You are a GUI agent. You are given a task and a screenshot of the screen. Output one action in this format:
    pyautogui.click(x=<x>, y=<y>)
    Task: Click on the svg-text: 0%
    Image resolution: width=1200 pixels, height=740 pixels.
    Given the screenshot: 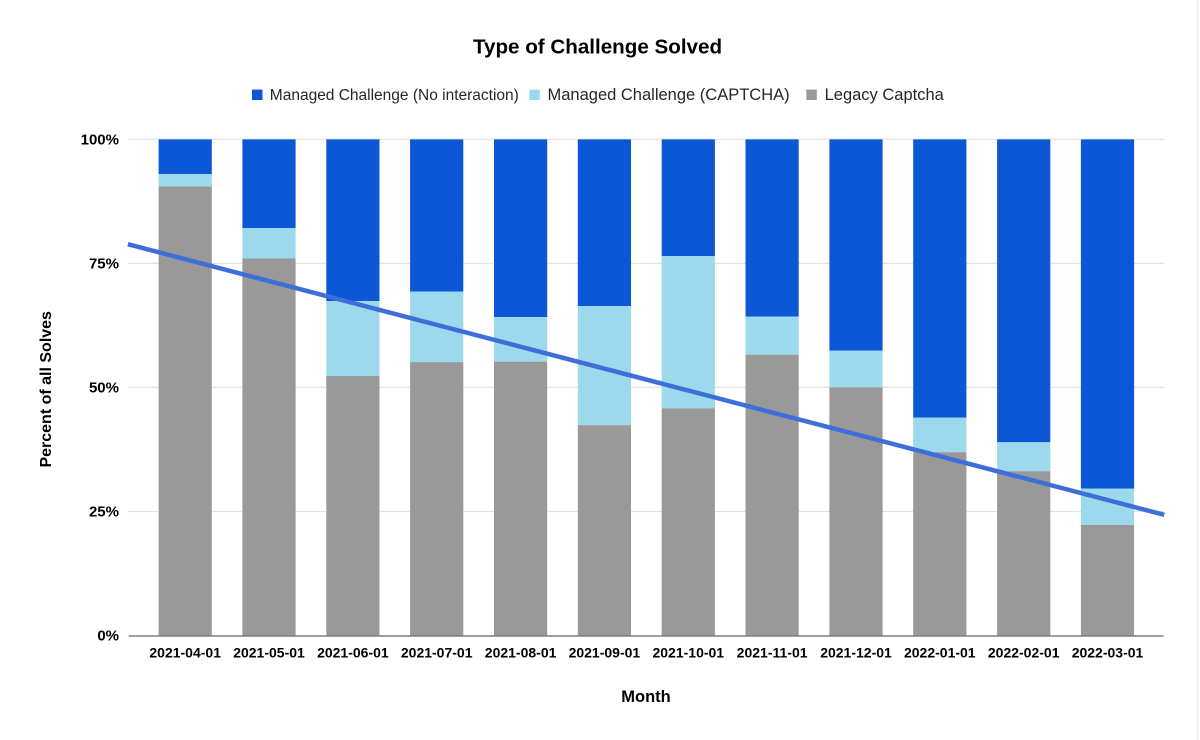 What is the action you would take?
    pyautogui.click(x=108, y=636)
    